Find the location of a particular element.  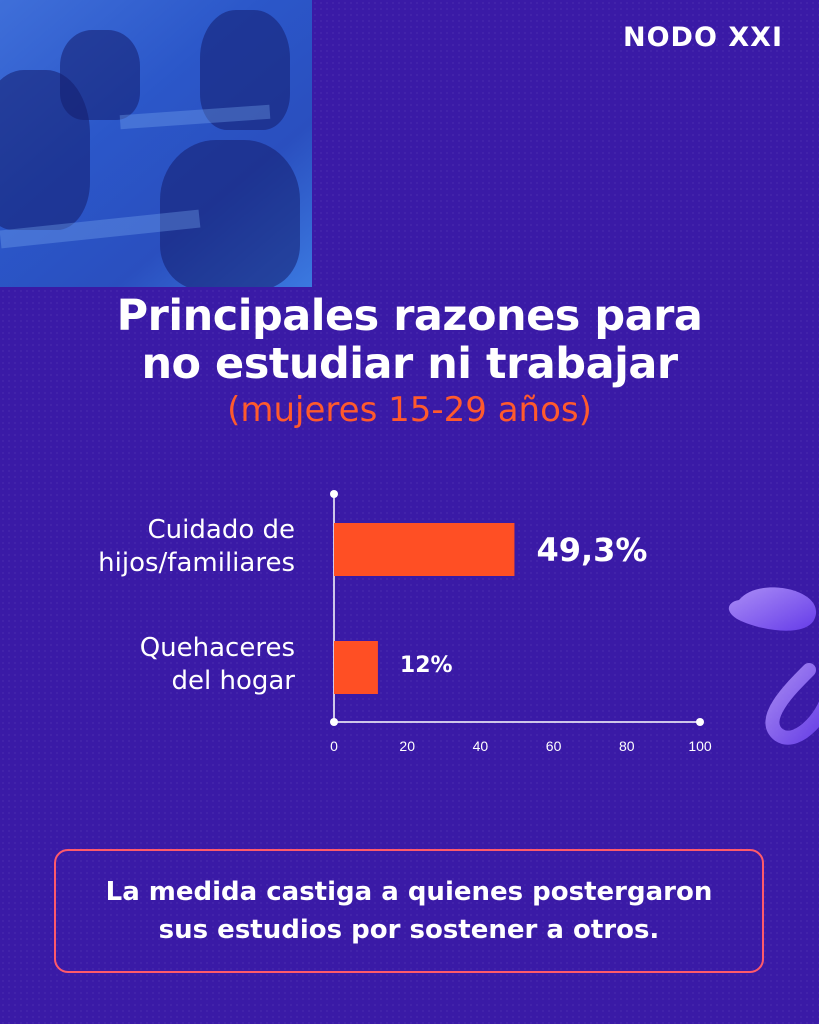

classroom-photo is located at coordinates (156, 143).